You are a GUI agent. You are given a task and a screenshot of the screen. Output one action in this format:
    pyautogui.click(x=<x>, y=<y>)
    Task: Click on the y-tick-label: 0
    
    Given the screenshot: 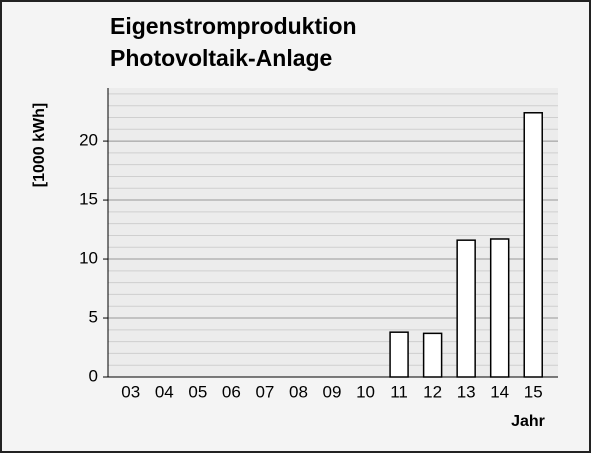 What is the action you would take?
    pyautogui.click(x=93, y=375)
    